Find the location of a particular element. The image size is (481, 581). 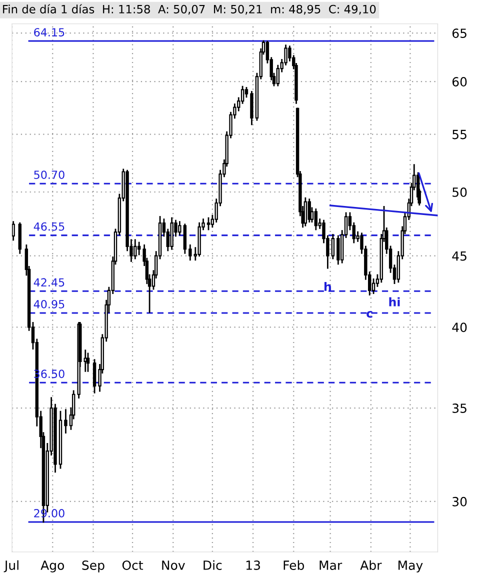

y-tick-label: 65 is located at coordinates (459, 33).